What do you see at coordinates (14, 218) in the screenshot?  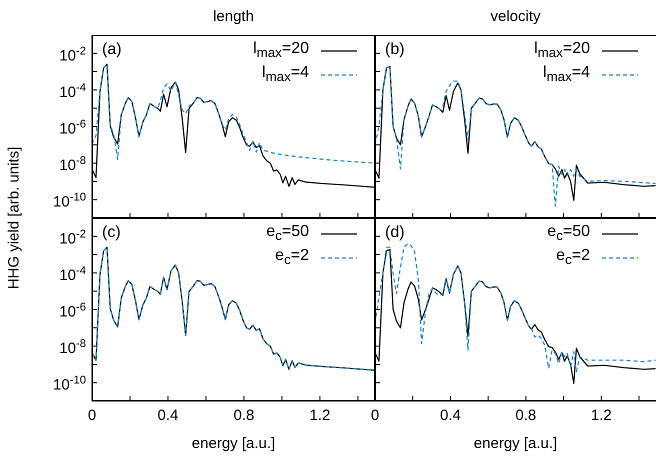 I see `y-axis-title: HHG yield [arb. units]` at bounding box center [14, 218].